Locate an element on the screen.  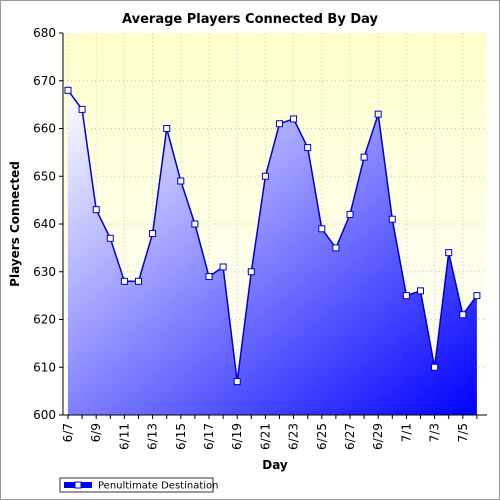
legend-label: Penultimate Destination is located at coordinates (158, 486).